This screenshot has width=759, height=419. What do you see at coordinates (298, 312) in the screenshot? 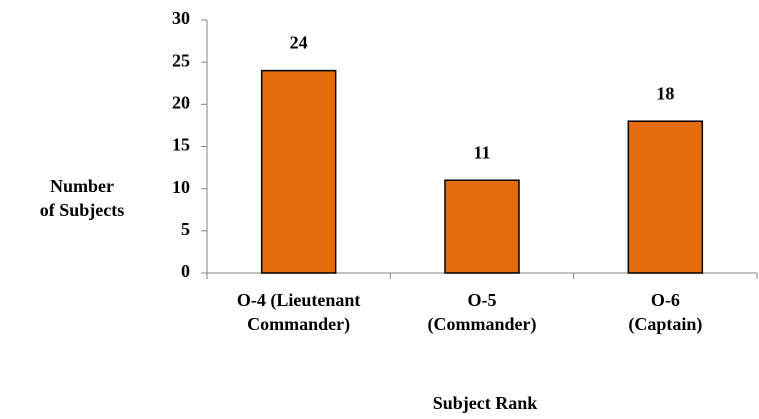
I see `x-tick-label: O-4 (Lieutenant Commander)` at bounding box center [298, 312].